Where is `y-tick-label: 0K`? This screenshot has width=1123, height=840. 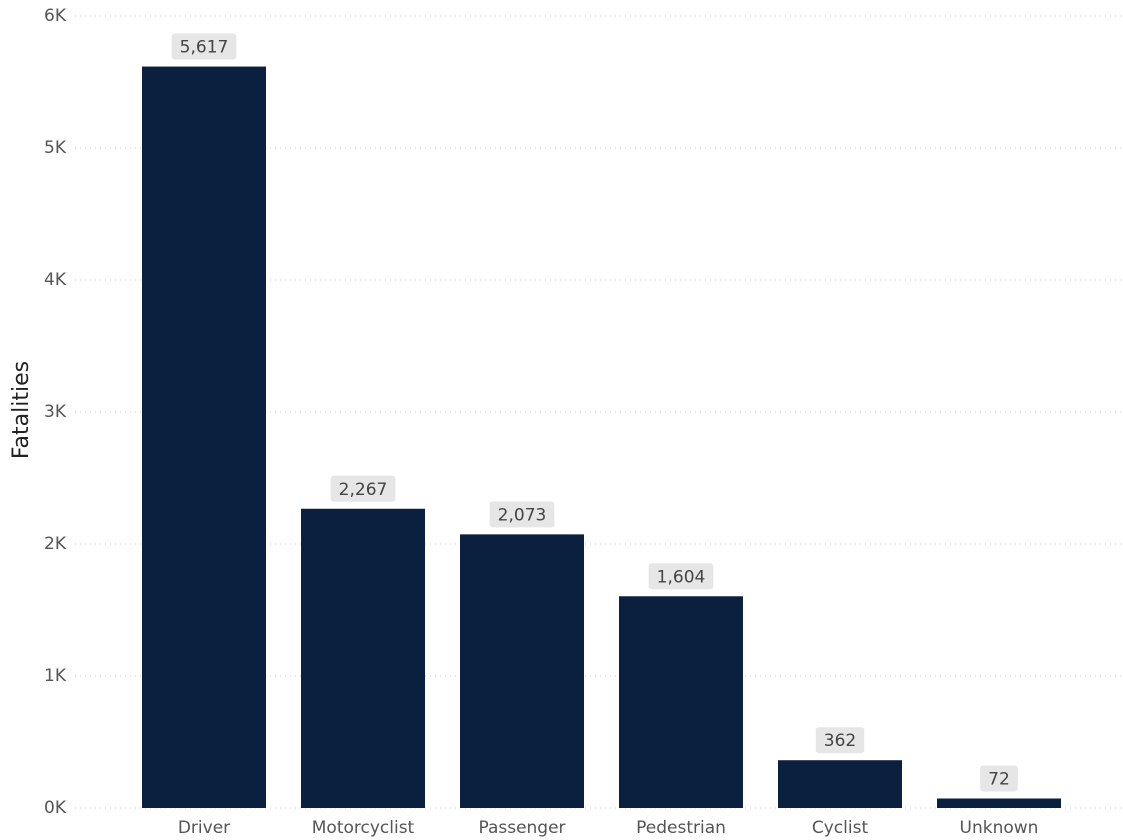 y-tick-label: 0K is located at coordinates (55, 808).